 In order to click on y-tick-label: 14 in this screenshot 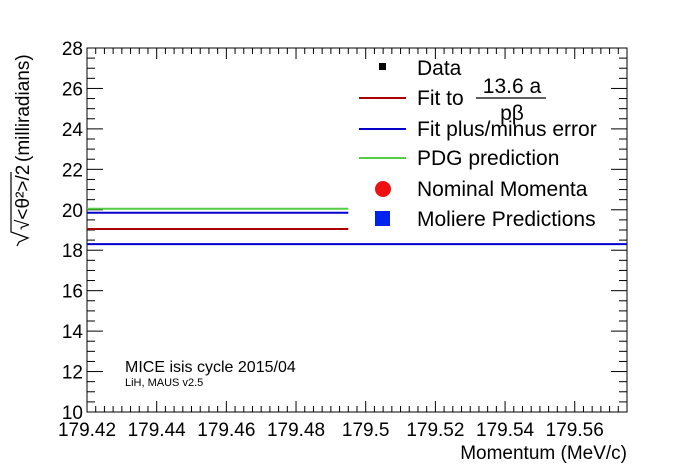, I will do `click(73, 332)`.